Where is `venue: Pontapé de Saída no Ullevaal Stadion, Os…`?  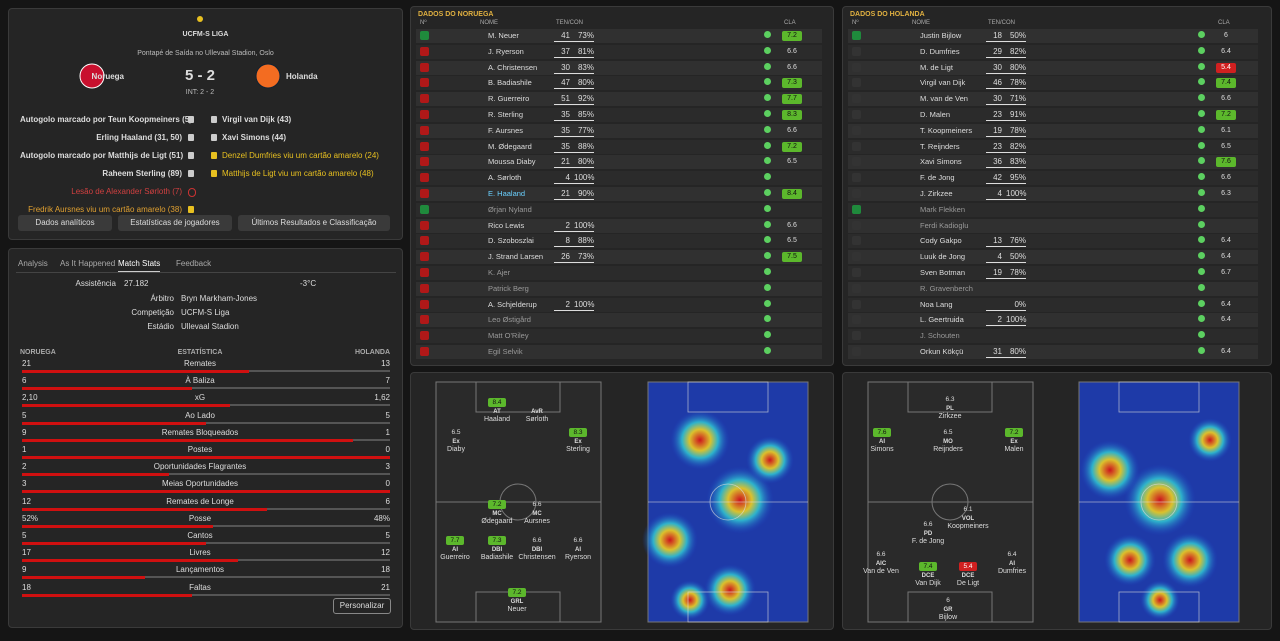
venue: Pontapé de Saída no Ullevaal Stadion, Os… is located at coordinates (205, 53).